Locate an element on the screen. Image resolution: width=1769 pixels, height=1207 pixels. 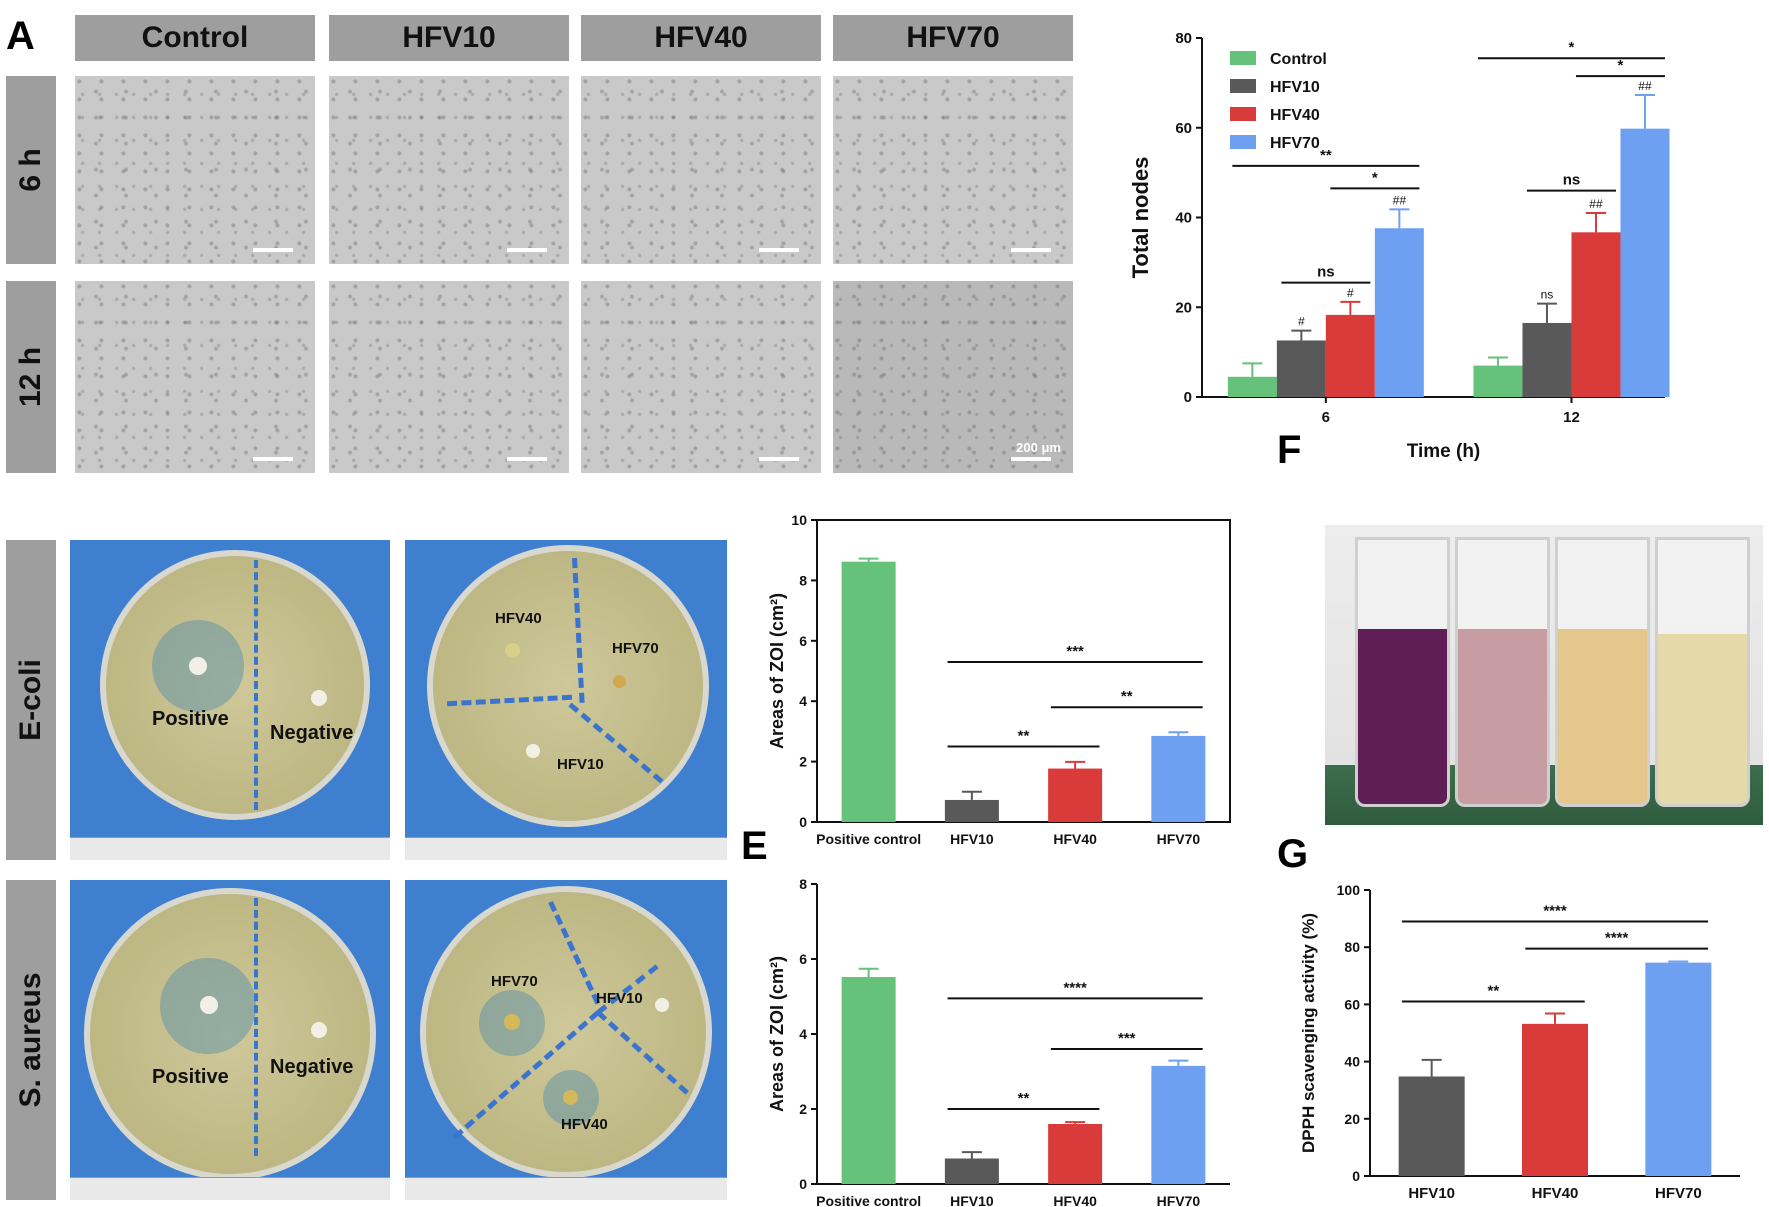
column-header-control: Control is located at coordinates (195, 38).